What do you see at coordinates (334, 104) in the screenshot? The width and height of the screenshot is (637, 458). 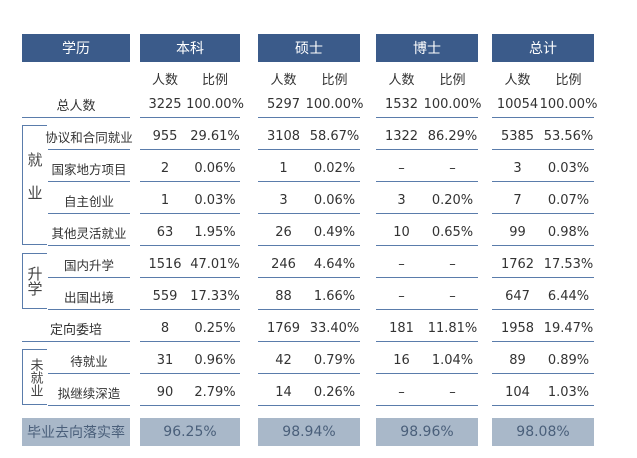 I see `cell: 100.00%` at bounding box center [334, 104].